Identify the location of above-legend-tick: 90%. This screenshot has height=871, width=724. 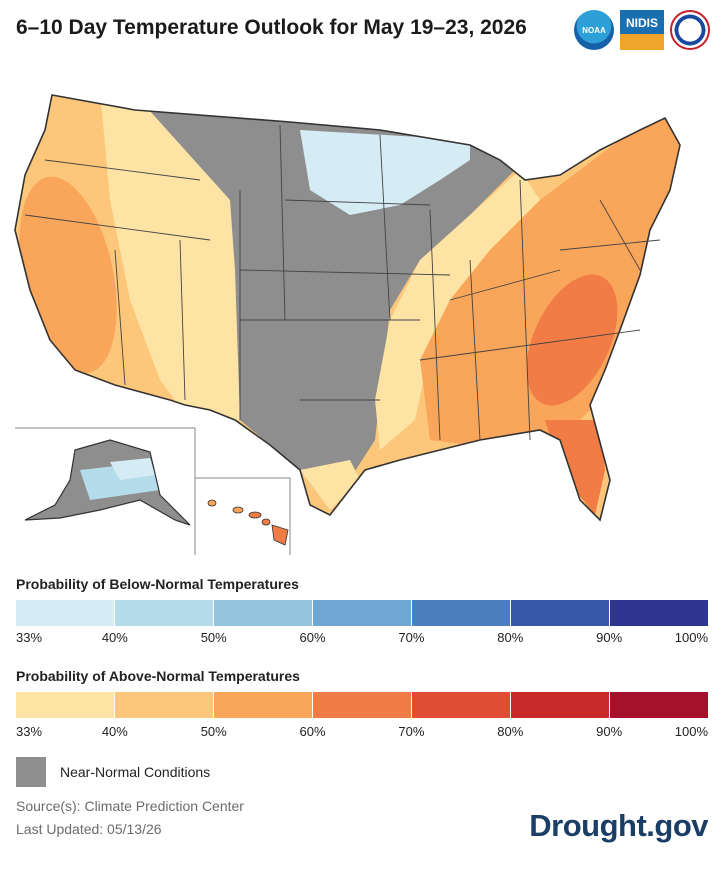
(609, 731).